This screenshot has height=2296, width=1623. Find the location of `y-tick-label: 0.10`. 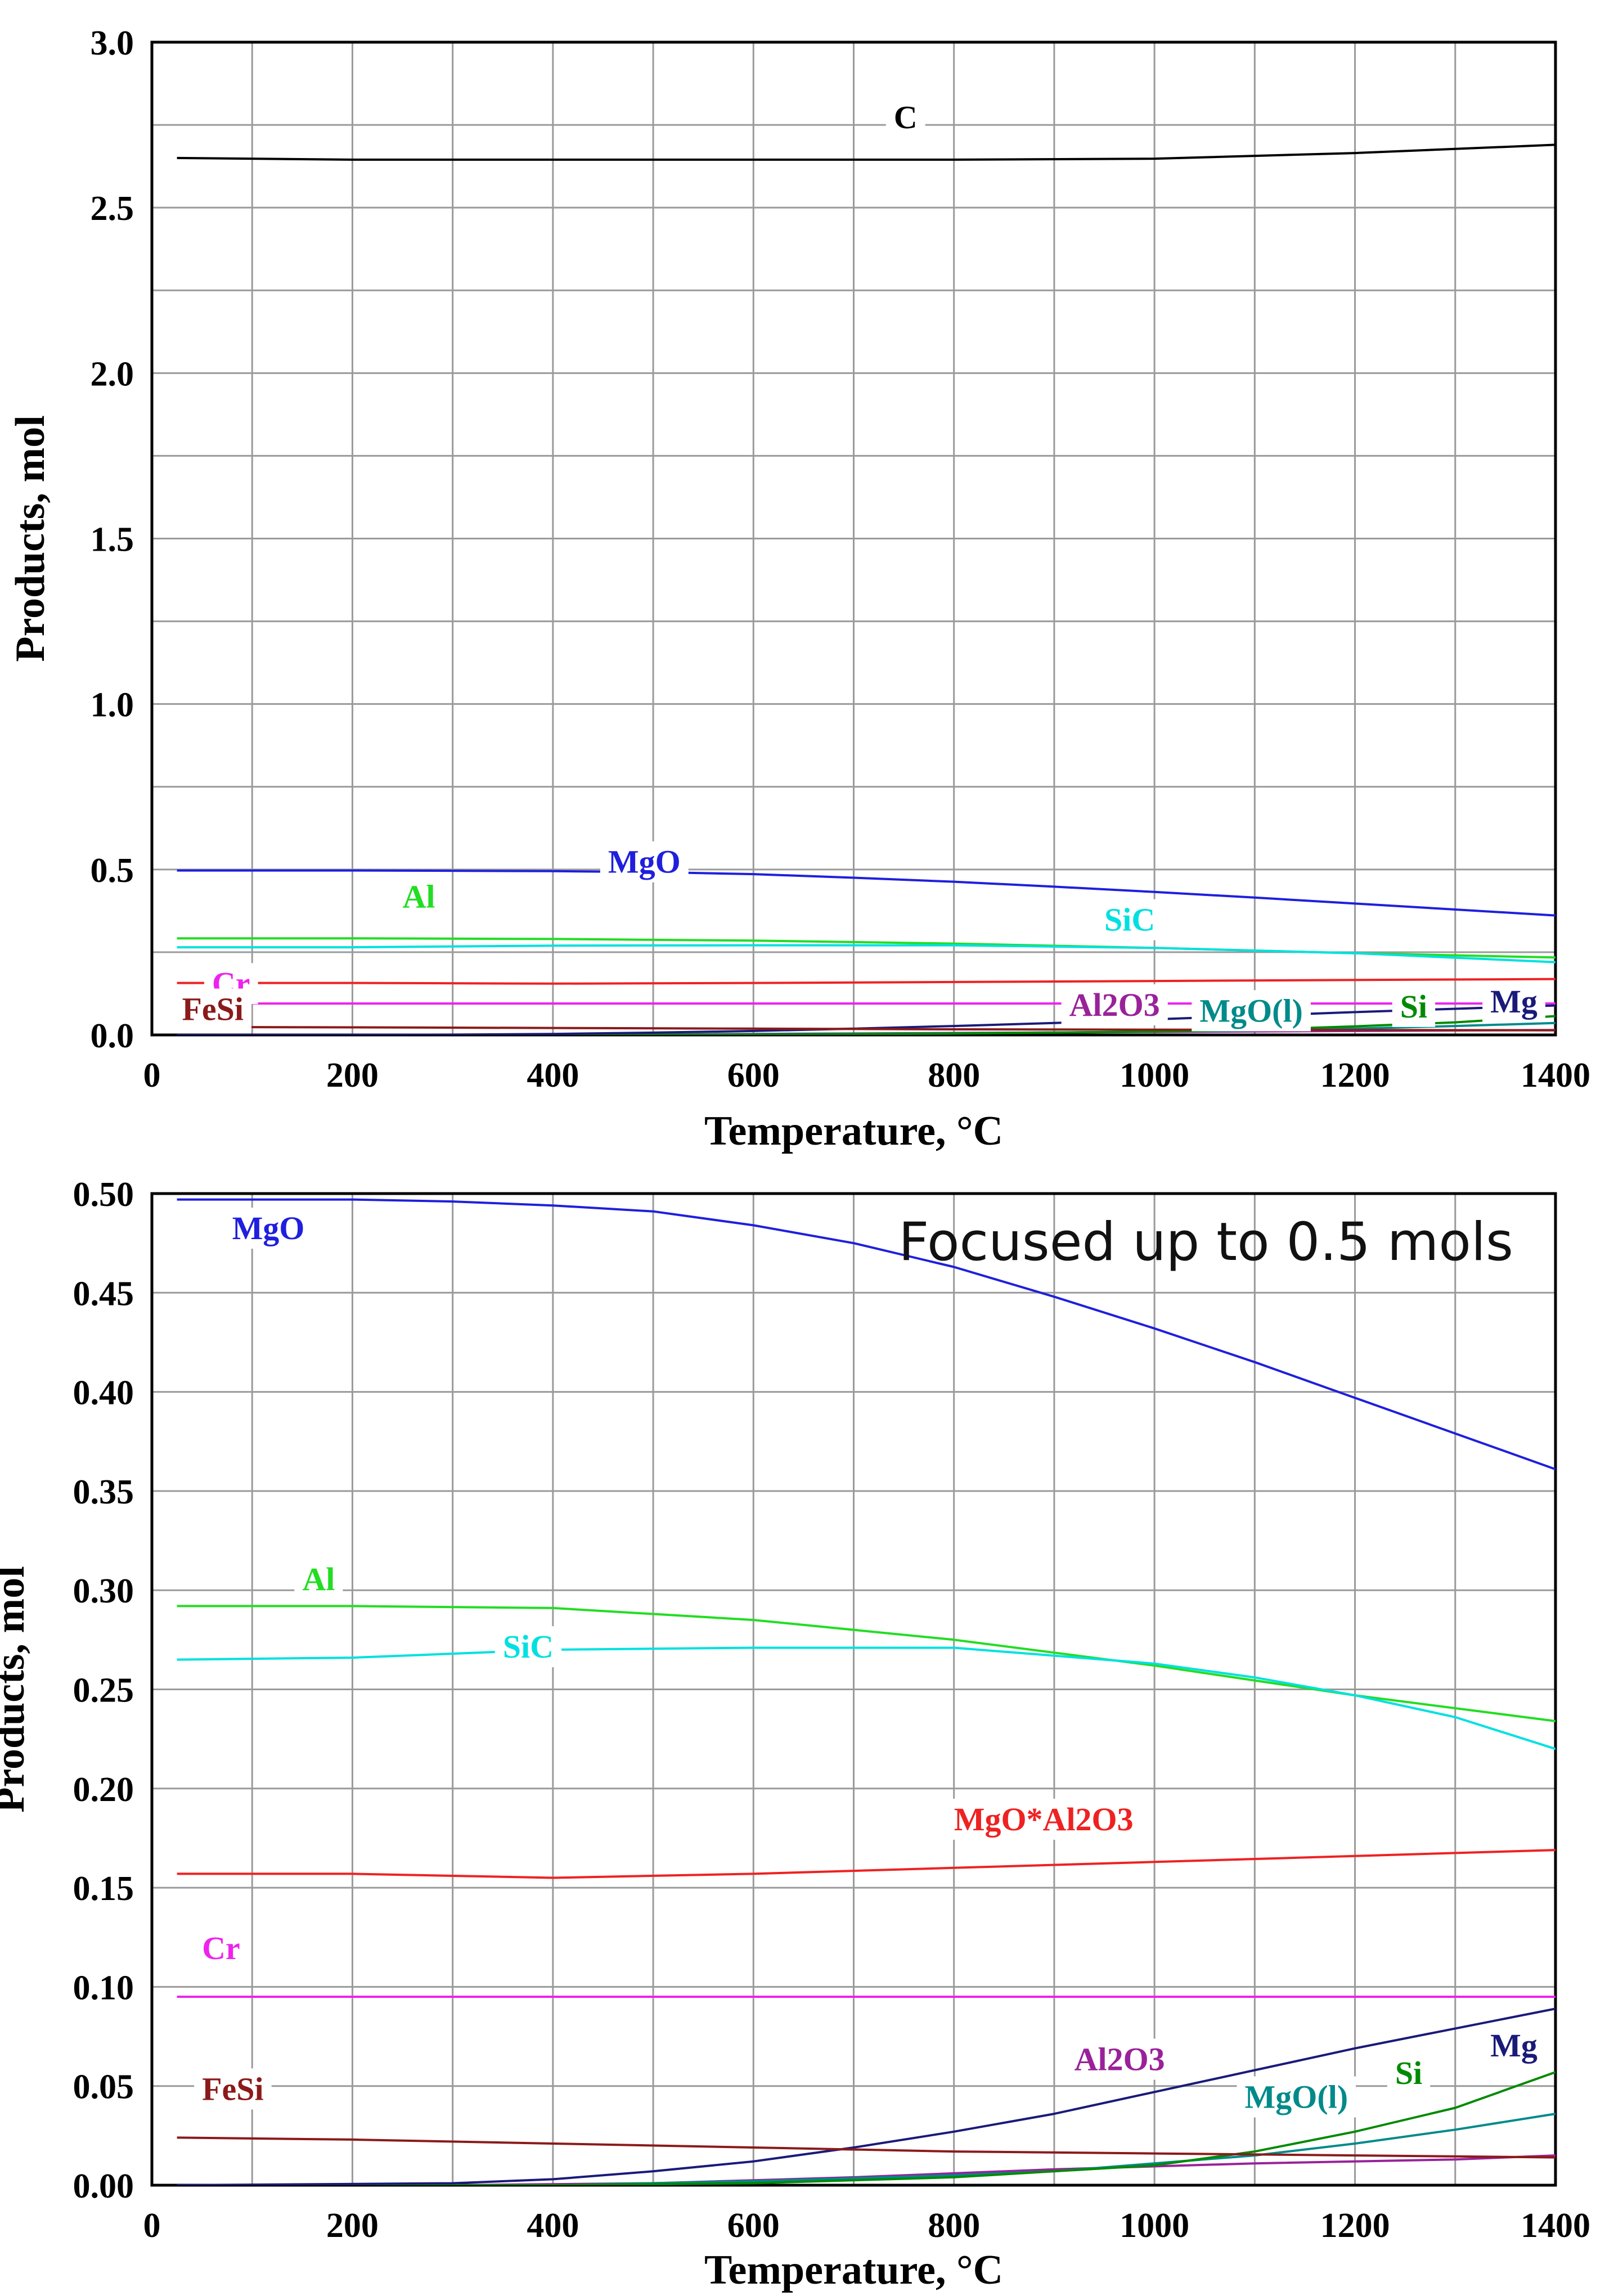

y-tick-label: 0.10 is located at coordinates (103, 1988).